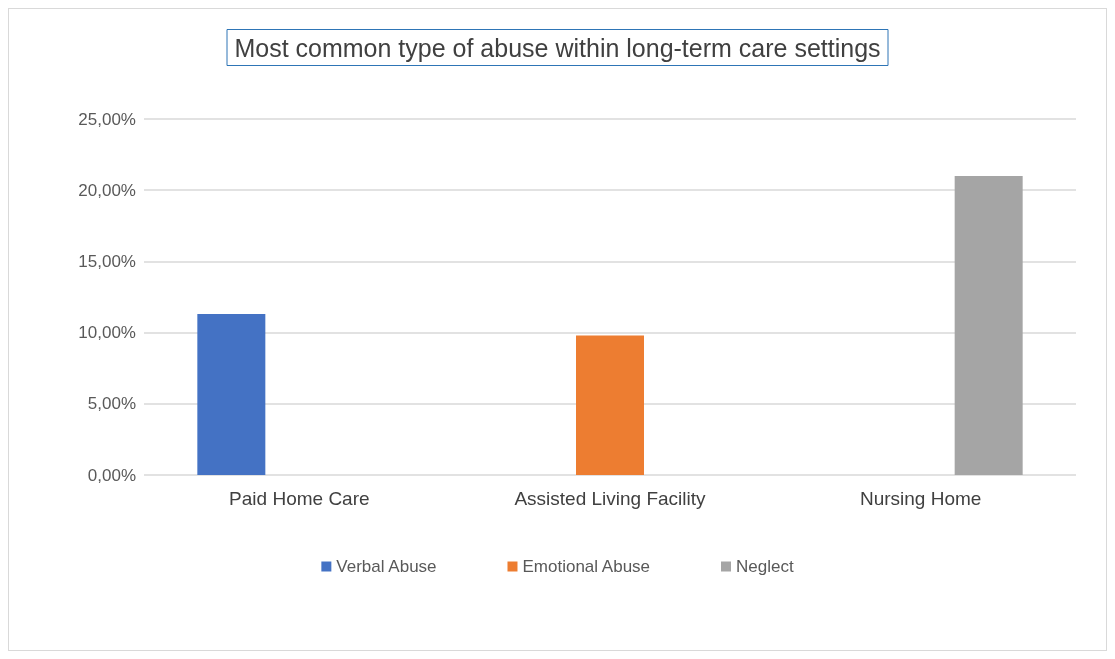  Describe the element at coordinates (386, 566) in the screenshot. I see `legend-label: Verbal Abuse` at that location.